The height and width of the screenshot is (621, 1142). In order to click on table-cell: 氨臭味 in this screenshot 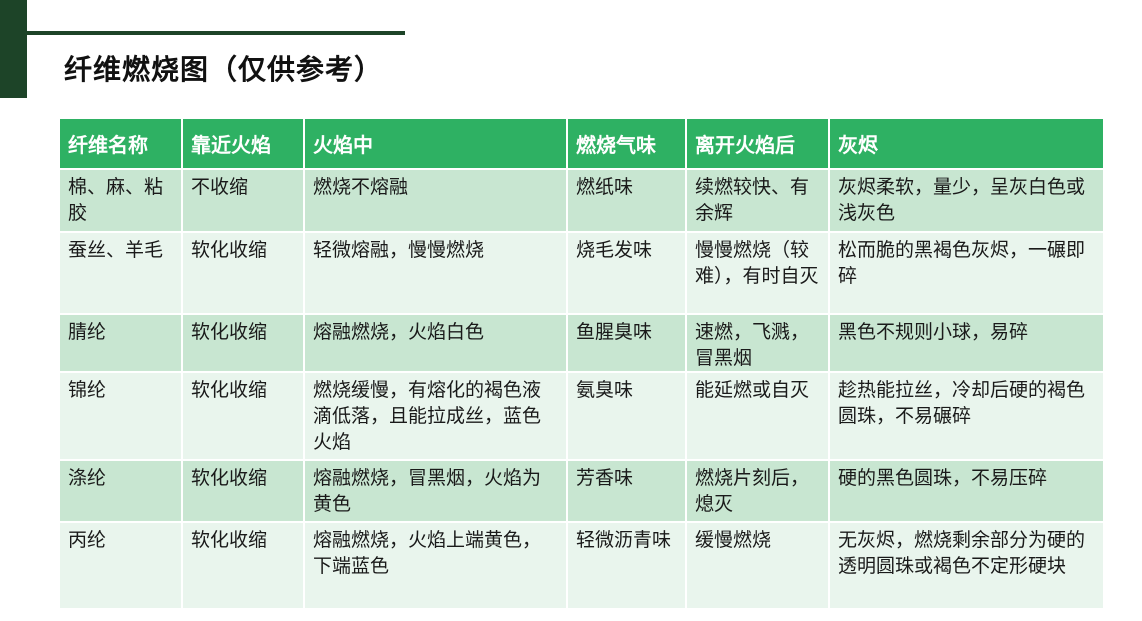, I will do `click(626, 416)`.